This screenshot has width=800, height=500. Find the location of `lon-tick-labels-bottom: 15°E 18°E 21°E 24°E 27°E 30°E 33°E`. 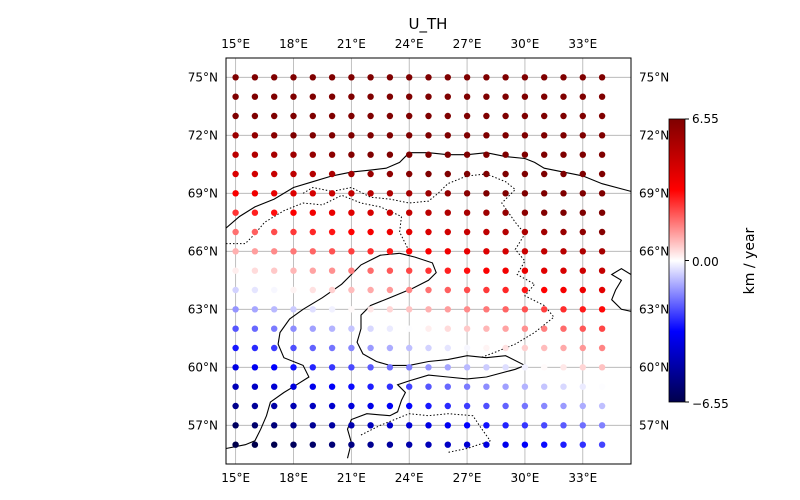

lon-tick-labels-bottom: 15°E 18°E 21°E 24°E 27°E 30°E 33°E is located at coordinates (409, 478).